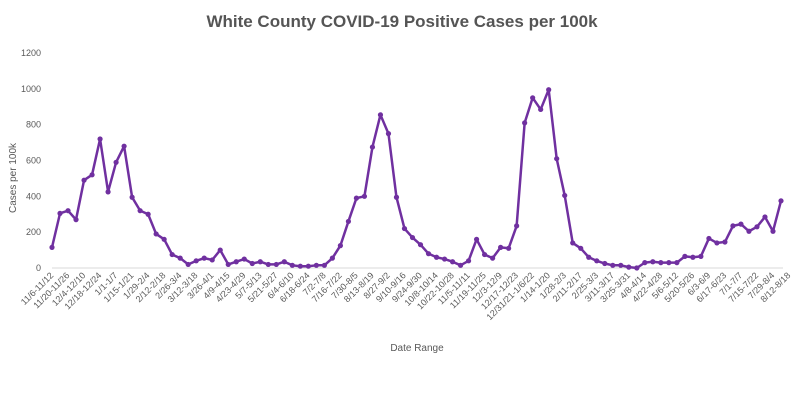 Image resolution: width=804 pixels, height=396 pixels. Describe the element at coordinates (417, 348) in the screenshot. I see `x-axis-label: Date Range` at that location.